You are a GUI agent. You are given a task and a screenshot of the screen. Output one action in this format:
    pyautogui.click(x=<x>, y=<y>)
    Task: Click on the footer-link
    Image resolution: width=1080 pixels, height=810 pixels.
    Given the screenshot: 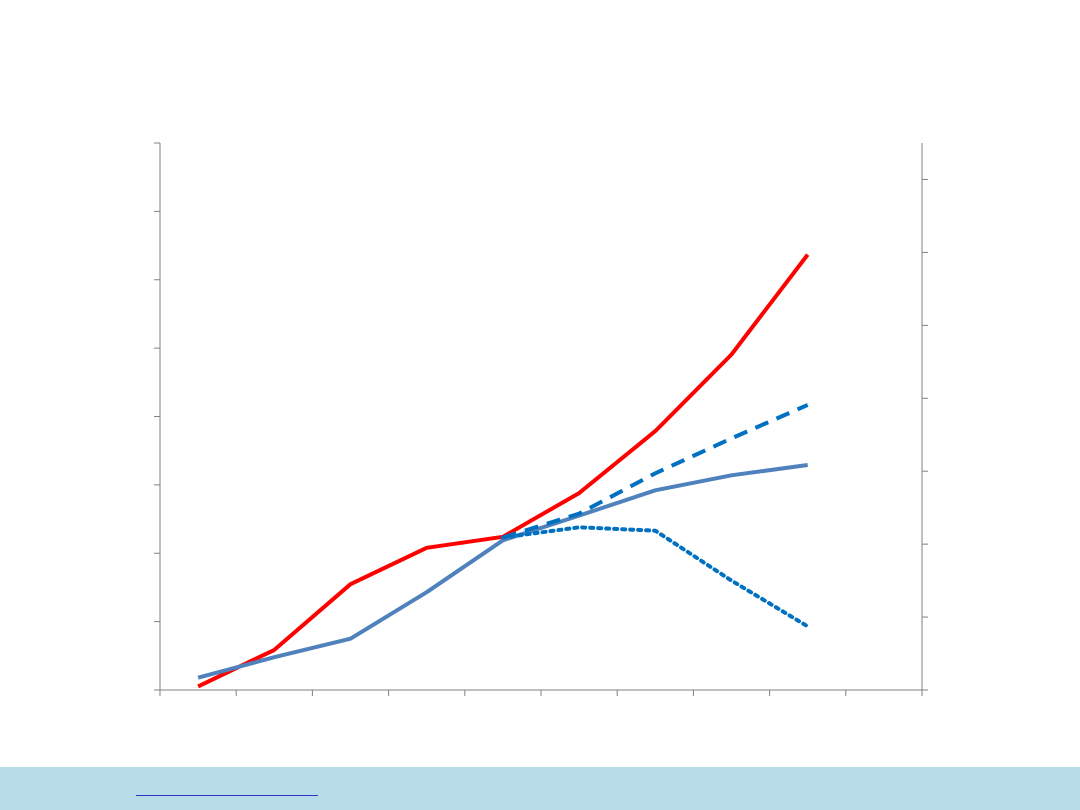 What is the action you would take?
    pyautogui.click(x=227, y=795)
    